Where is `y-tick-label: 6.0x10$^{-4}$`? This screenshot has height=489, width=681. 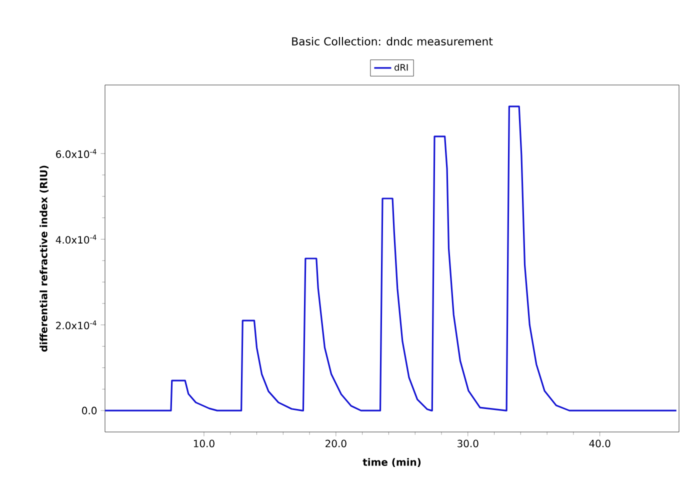
y-tick-label: 6.0x10$^{-4}$ is located at coordinates (76, 153).